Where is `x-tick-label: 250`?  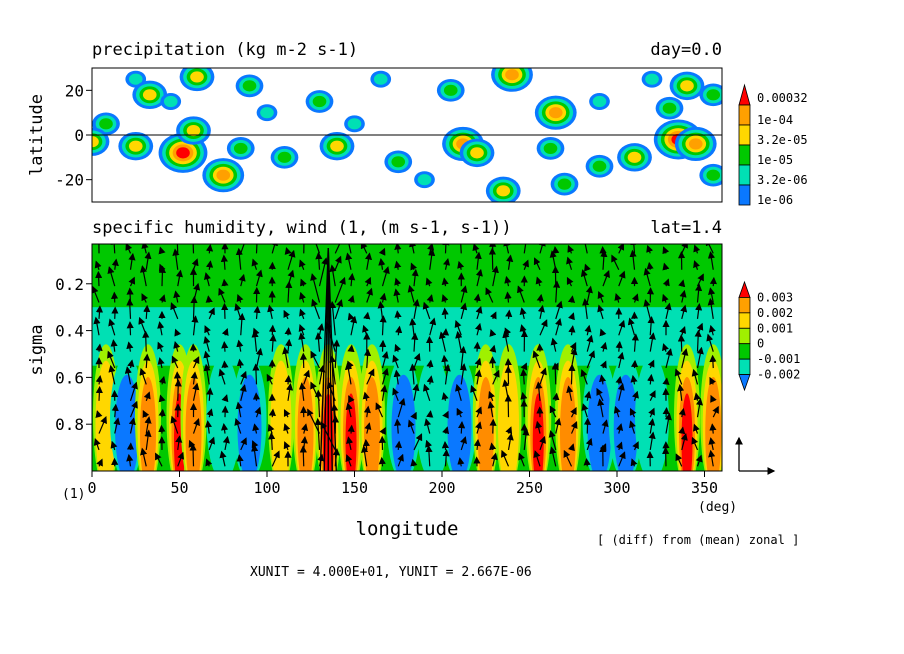
x-tick-label: 250 is located at coordinates (529, 488).